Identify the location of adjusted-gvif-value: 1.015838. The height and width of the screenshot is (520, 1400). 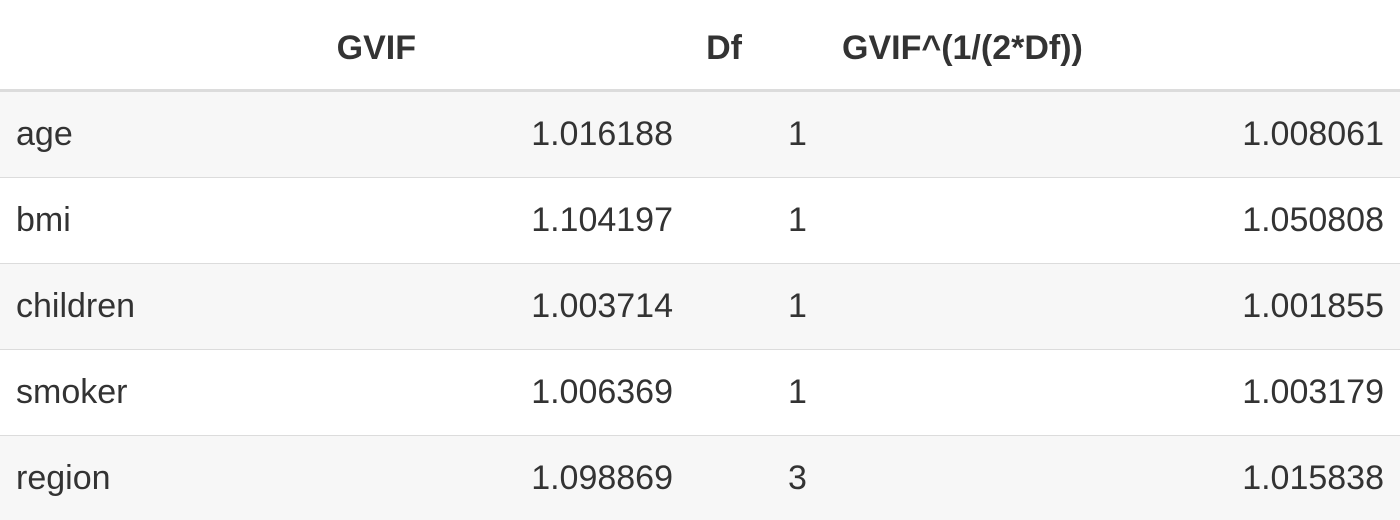
(1313, 478).